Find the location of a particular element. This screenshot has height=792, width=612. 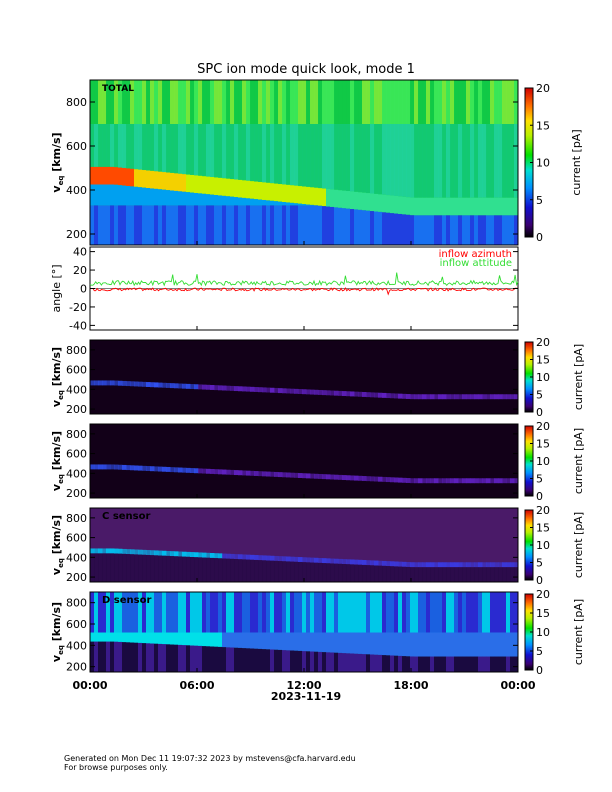

y-tick-label: 800 is located at coordinates (76, 350).